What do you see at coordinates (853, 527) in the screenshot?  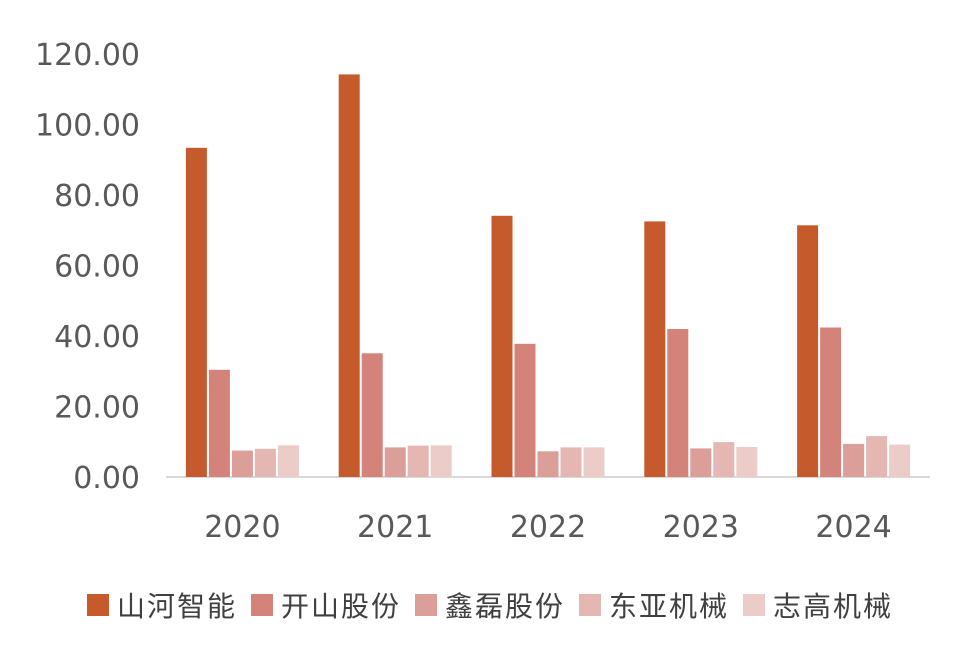 I see `x-tick-label: 2024` at bounding box center [853, 527].